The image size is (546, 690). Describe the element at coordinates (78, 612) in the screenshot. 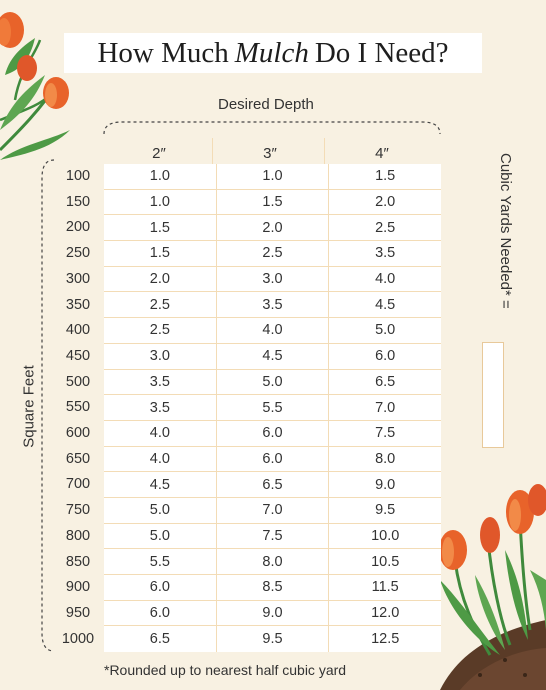

I see `square-feet-value: 950` at that location.